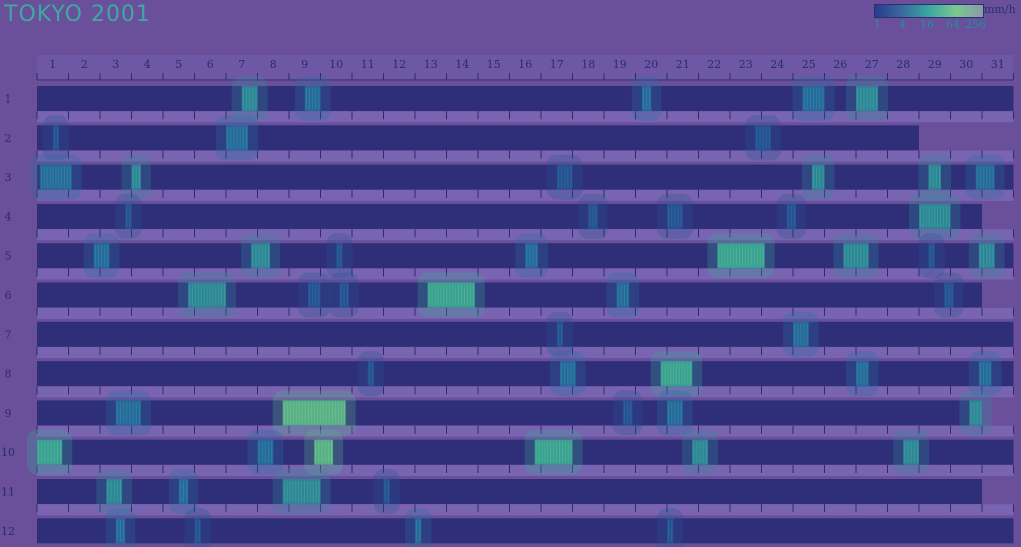  I want to click on day-label-23: 23, so click(746, 64).